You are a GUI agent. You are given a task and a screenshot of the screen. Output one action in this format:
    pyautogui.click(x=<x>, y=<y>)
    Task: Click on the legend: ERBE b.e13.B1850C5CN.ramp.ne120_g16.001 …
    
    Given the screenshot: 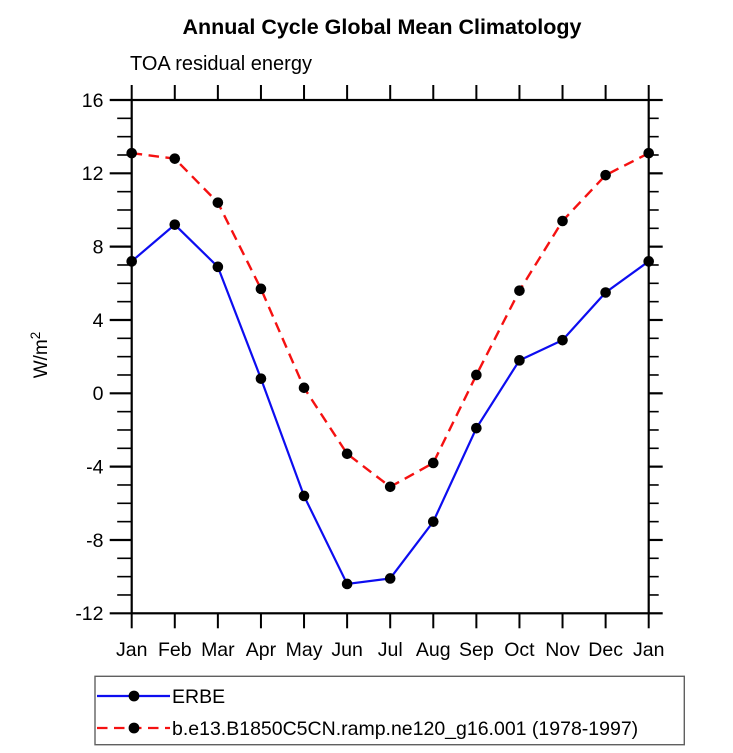 What is the action you would take?
    pyautogui.click(x=389, y=710)
    